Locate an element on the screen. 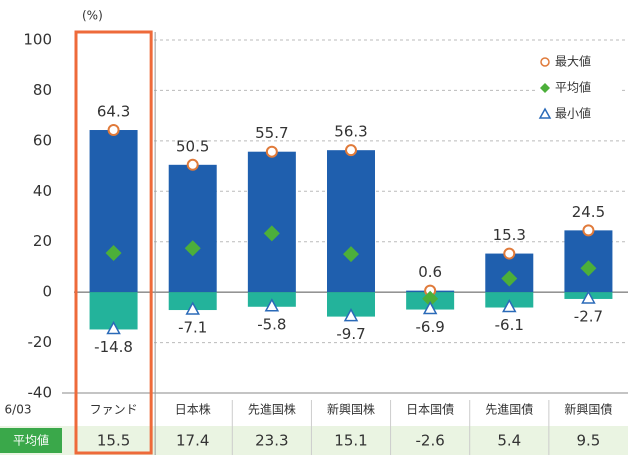 This screenshot has width=628, height=459. table-value: 23.3 is located at coordinates (271, 441).